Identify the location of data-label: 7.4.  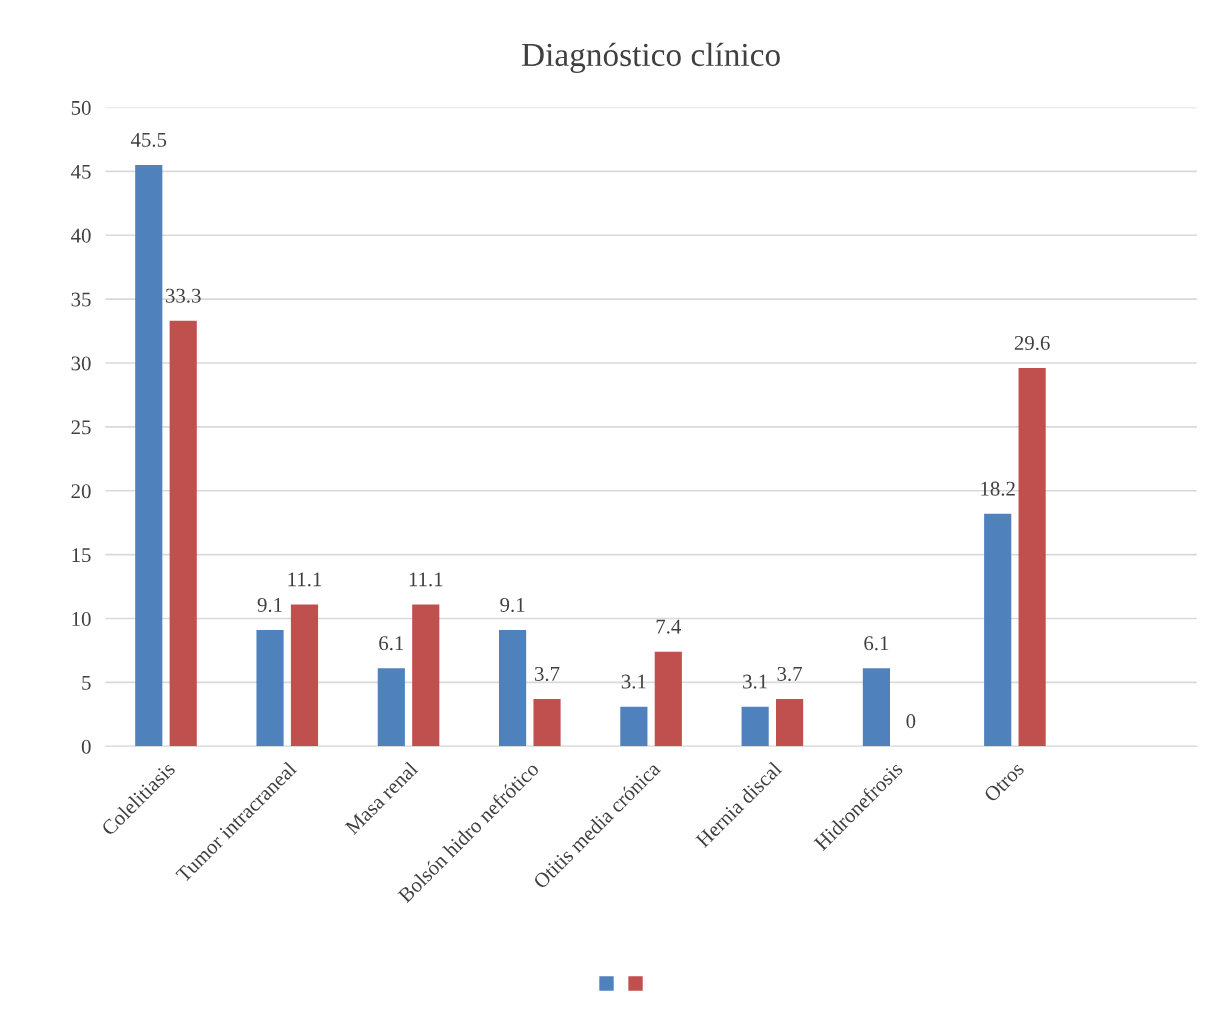
(668, 626).